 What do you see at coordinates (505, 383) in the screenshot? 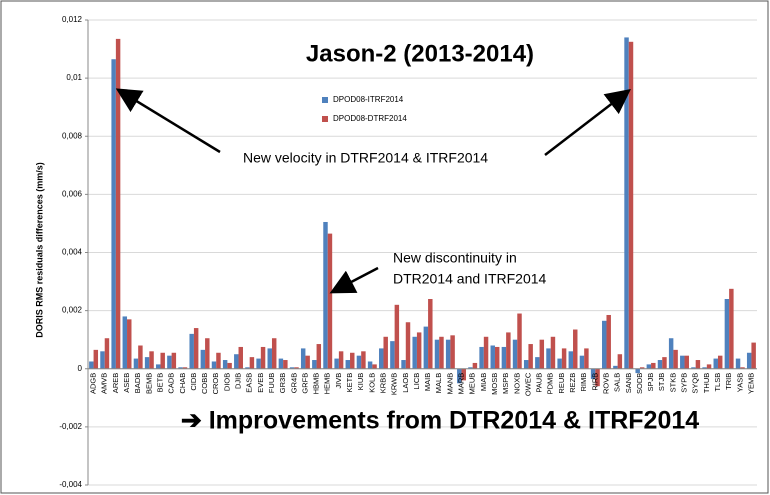
I see `x-tick-label: MSPB` at bounding box center [505, 383].